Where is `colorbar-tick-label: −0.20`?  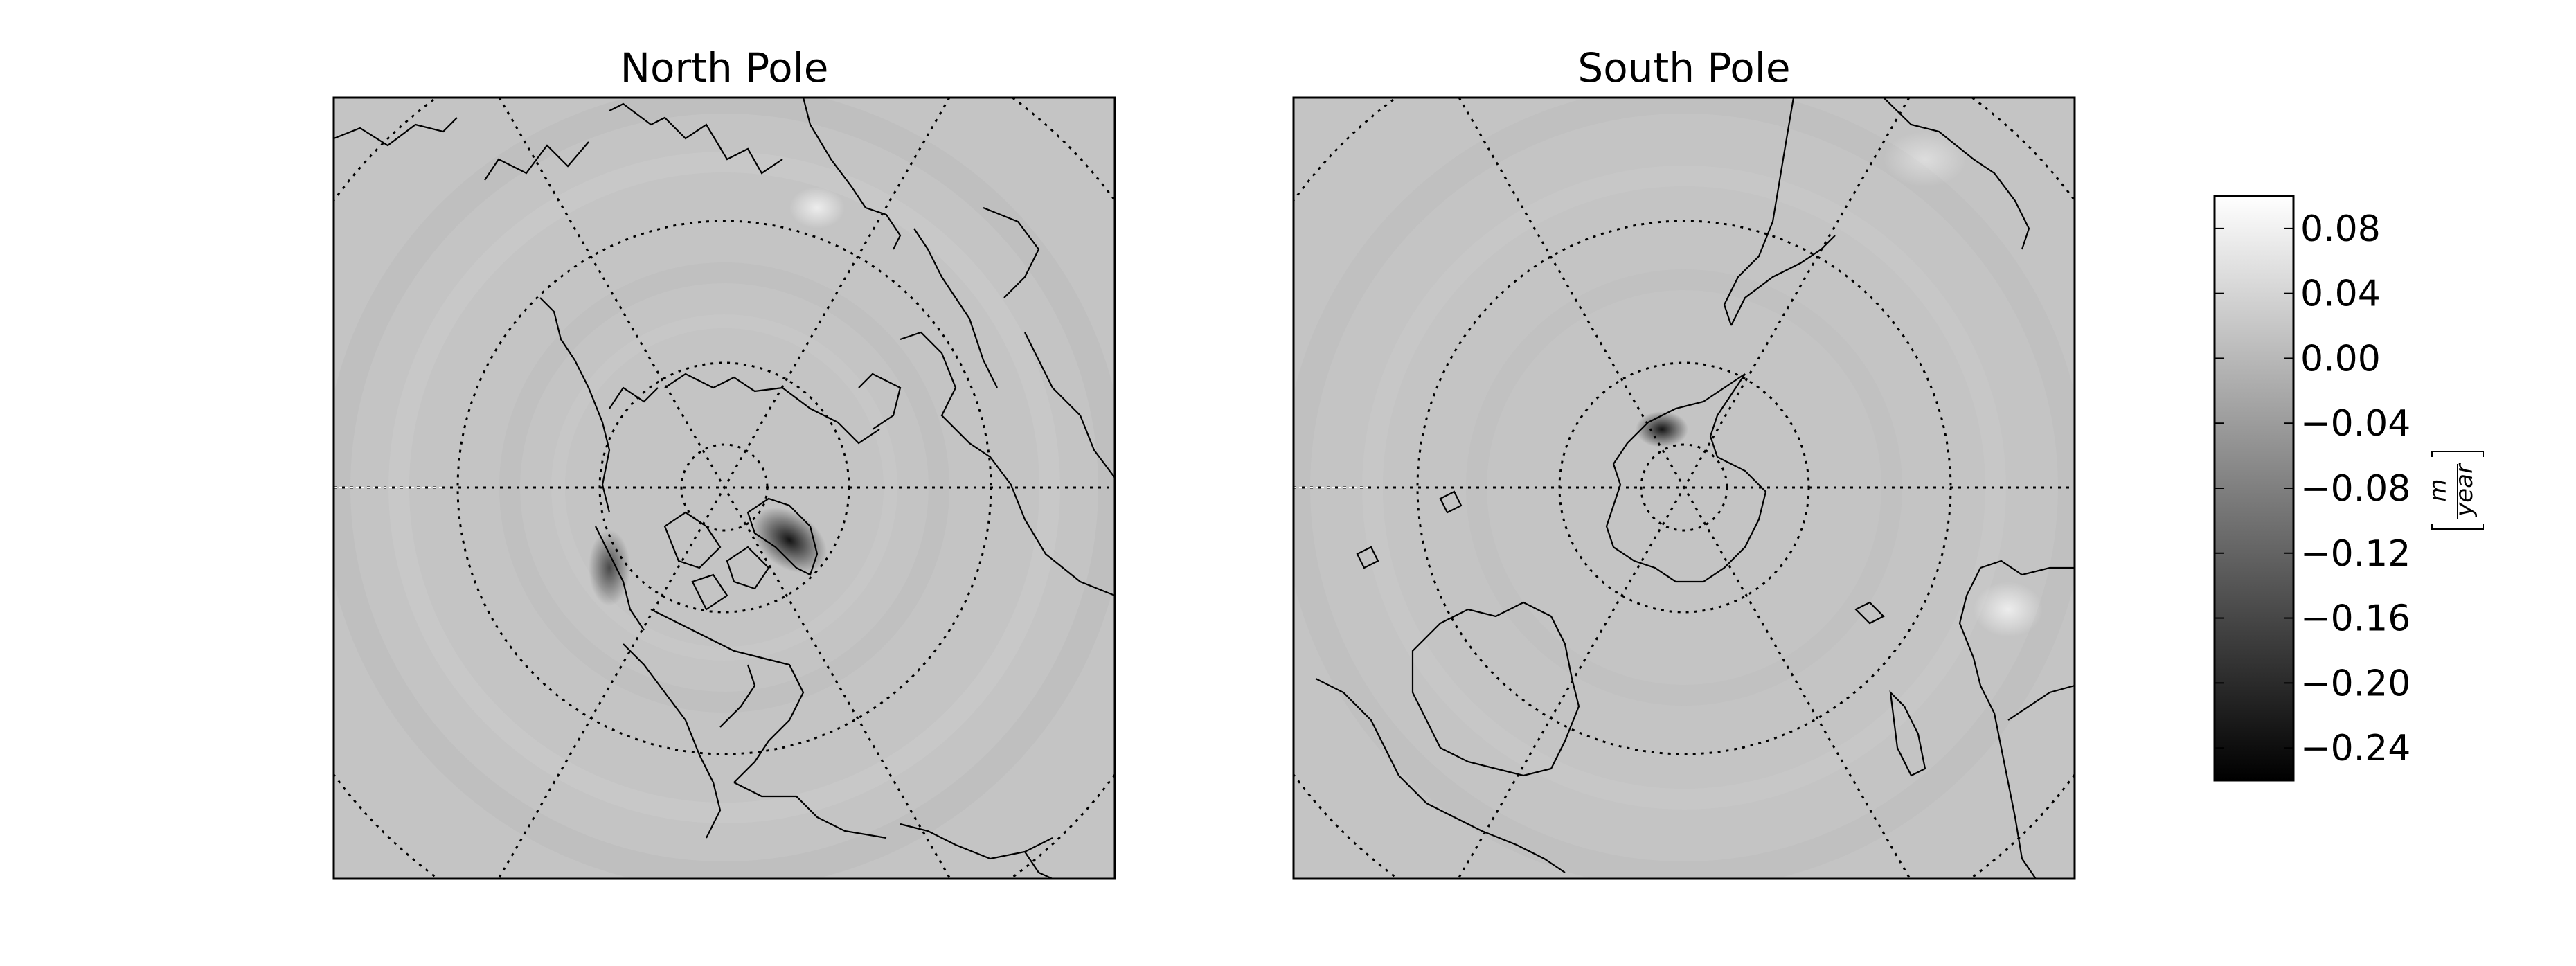 colorbar-tick-label: −0.20 is located at coordinates (2355, 683).